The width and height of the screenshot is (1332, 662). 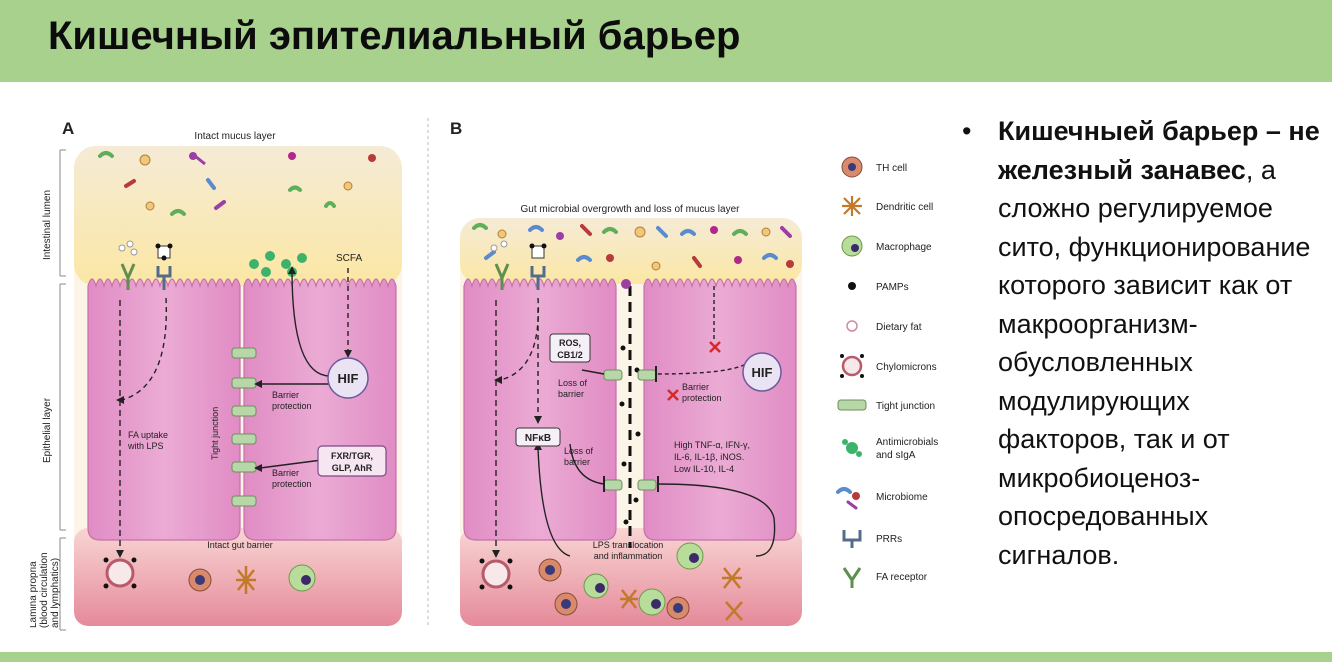 I want to click on panel-b-lamina-propria, so click(x=631, y=577).